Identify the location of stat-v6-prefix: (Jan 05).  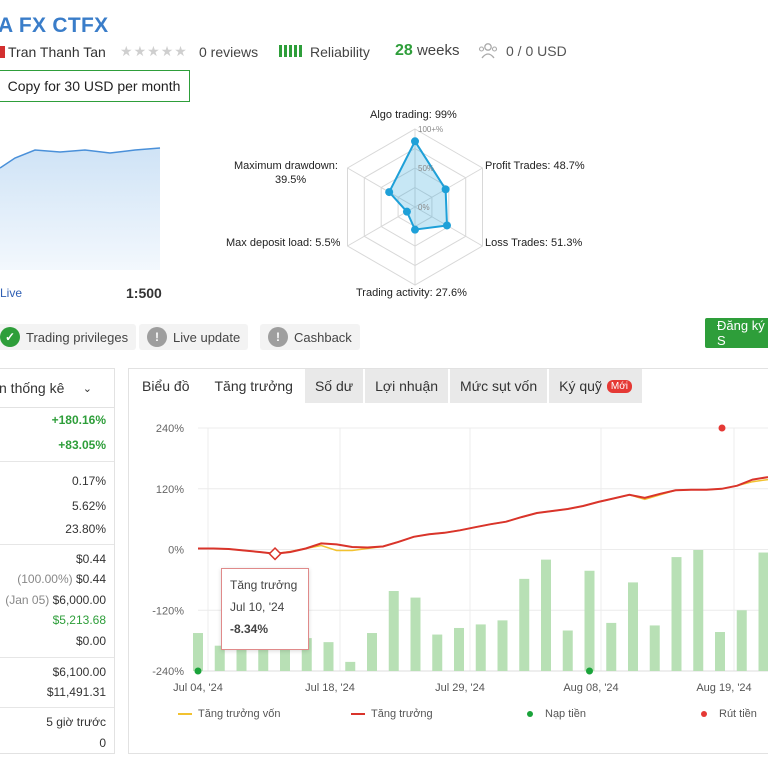
(27, 600).